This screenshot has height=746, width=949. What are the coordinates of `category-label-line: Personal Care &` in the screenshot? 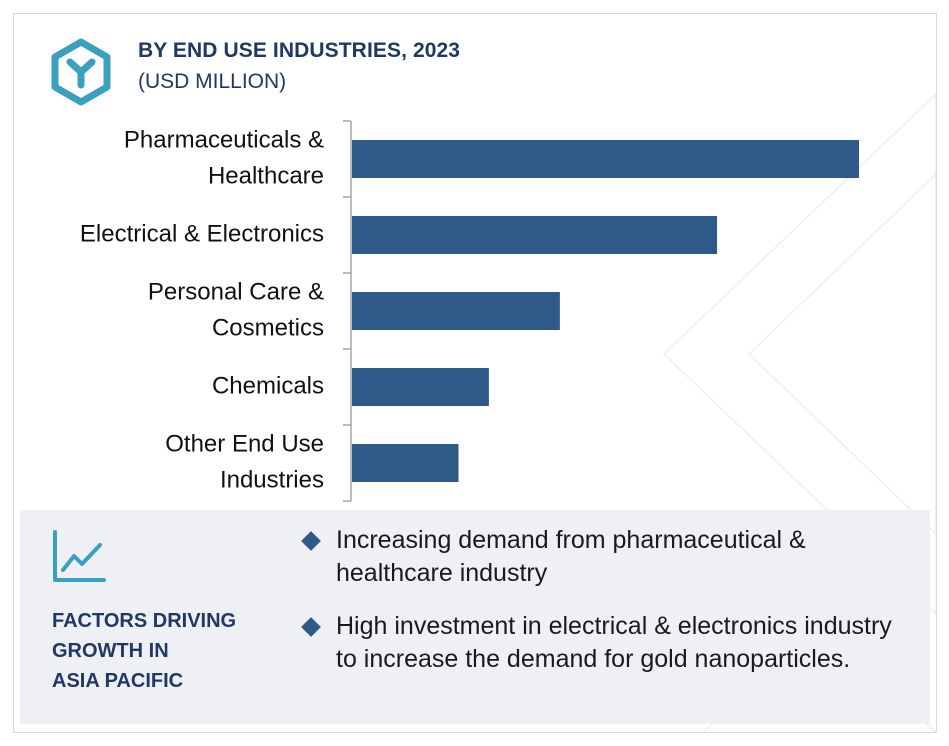 It's located at (236, 291).